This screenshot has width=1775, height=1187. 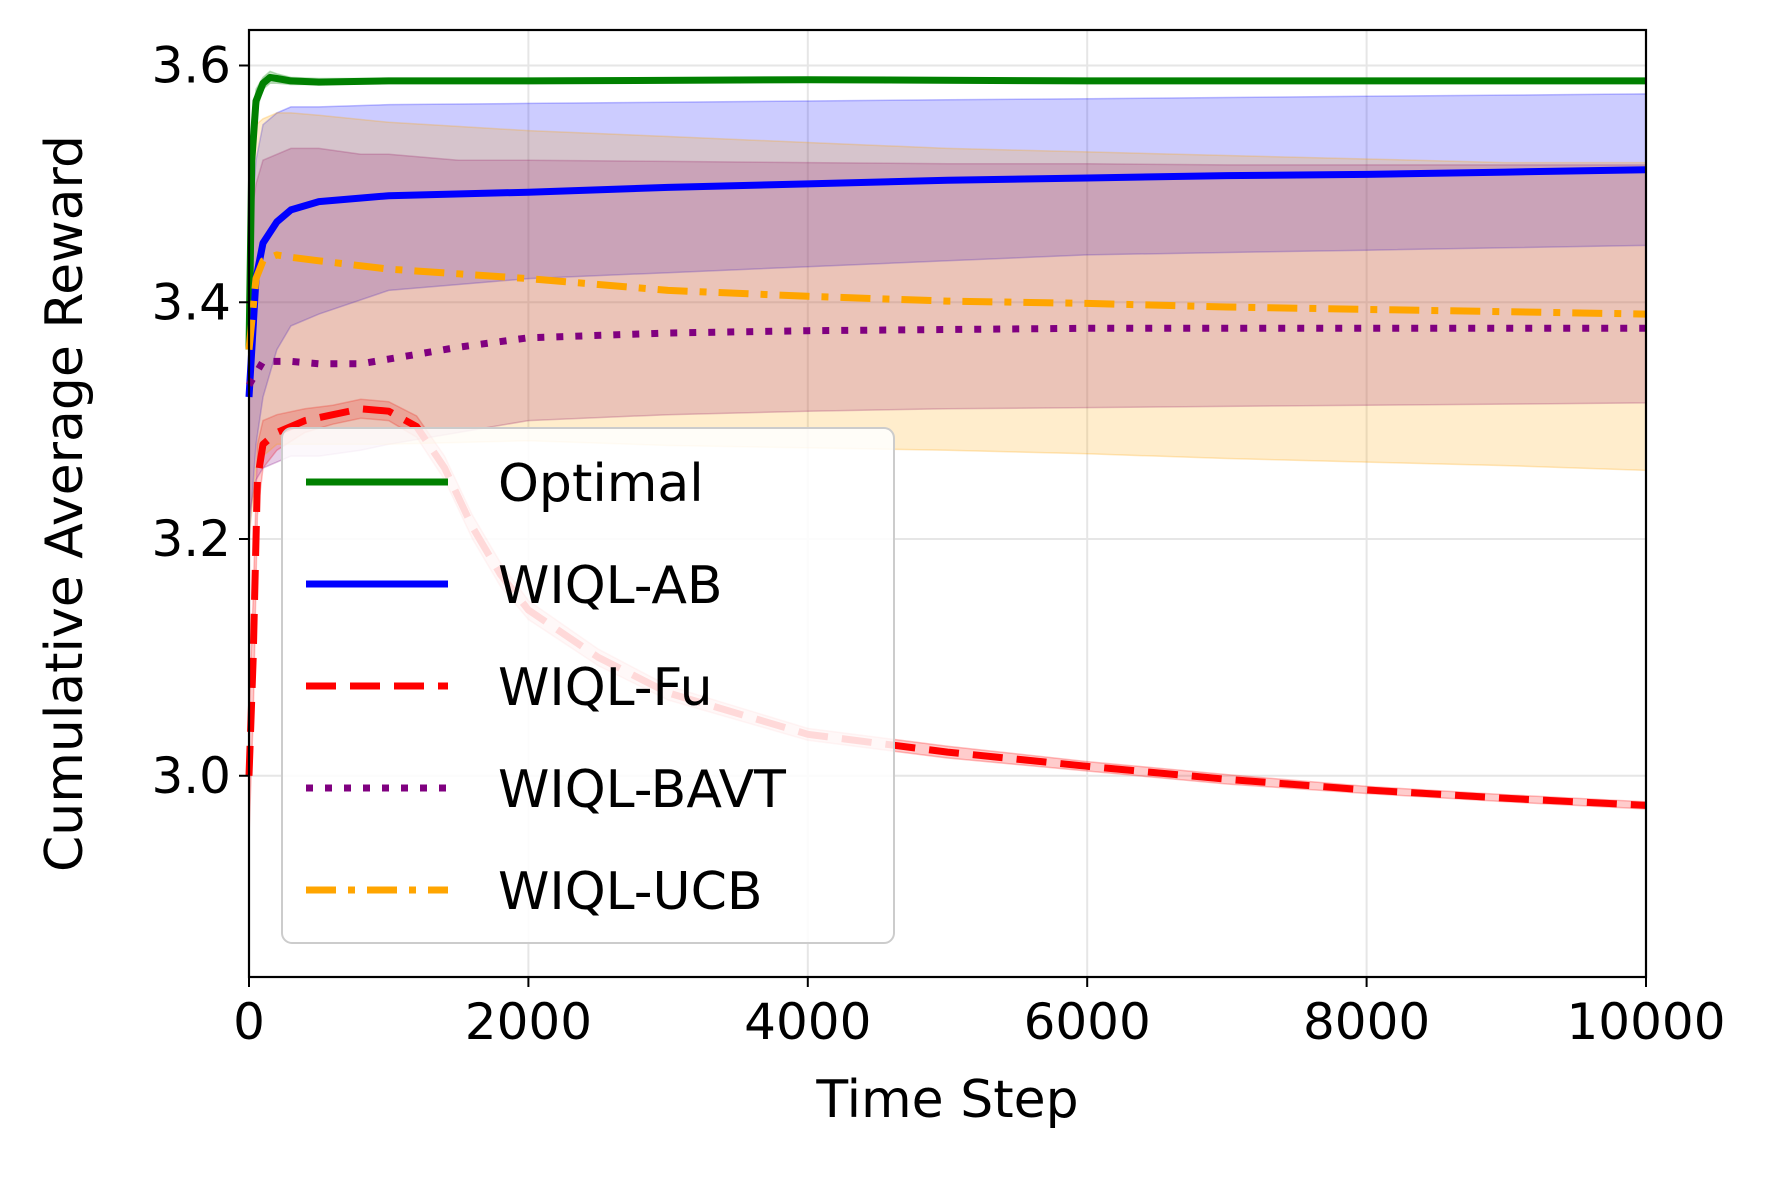 What do you see at coordinates (1366, 1022) in the screenshot?
I see `x-tick-label: 8000` at bounding box center [1366, 1022].